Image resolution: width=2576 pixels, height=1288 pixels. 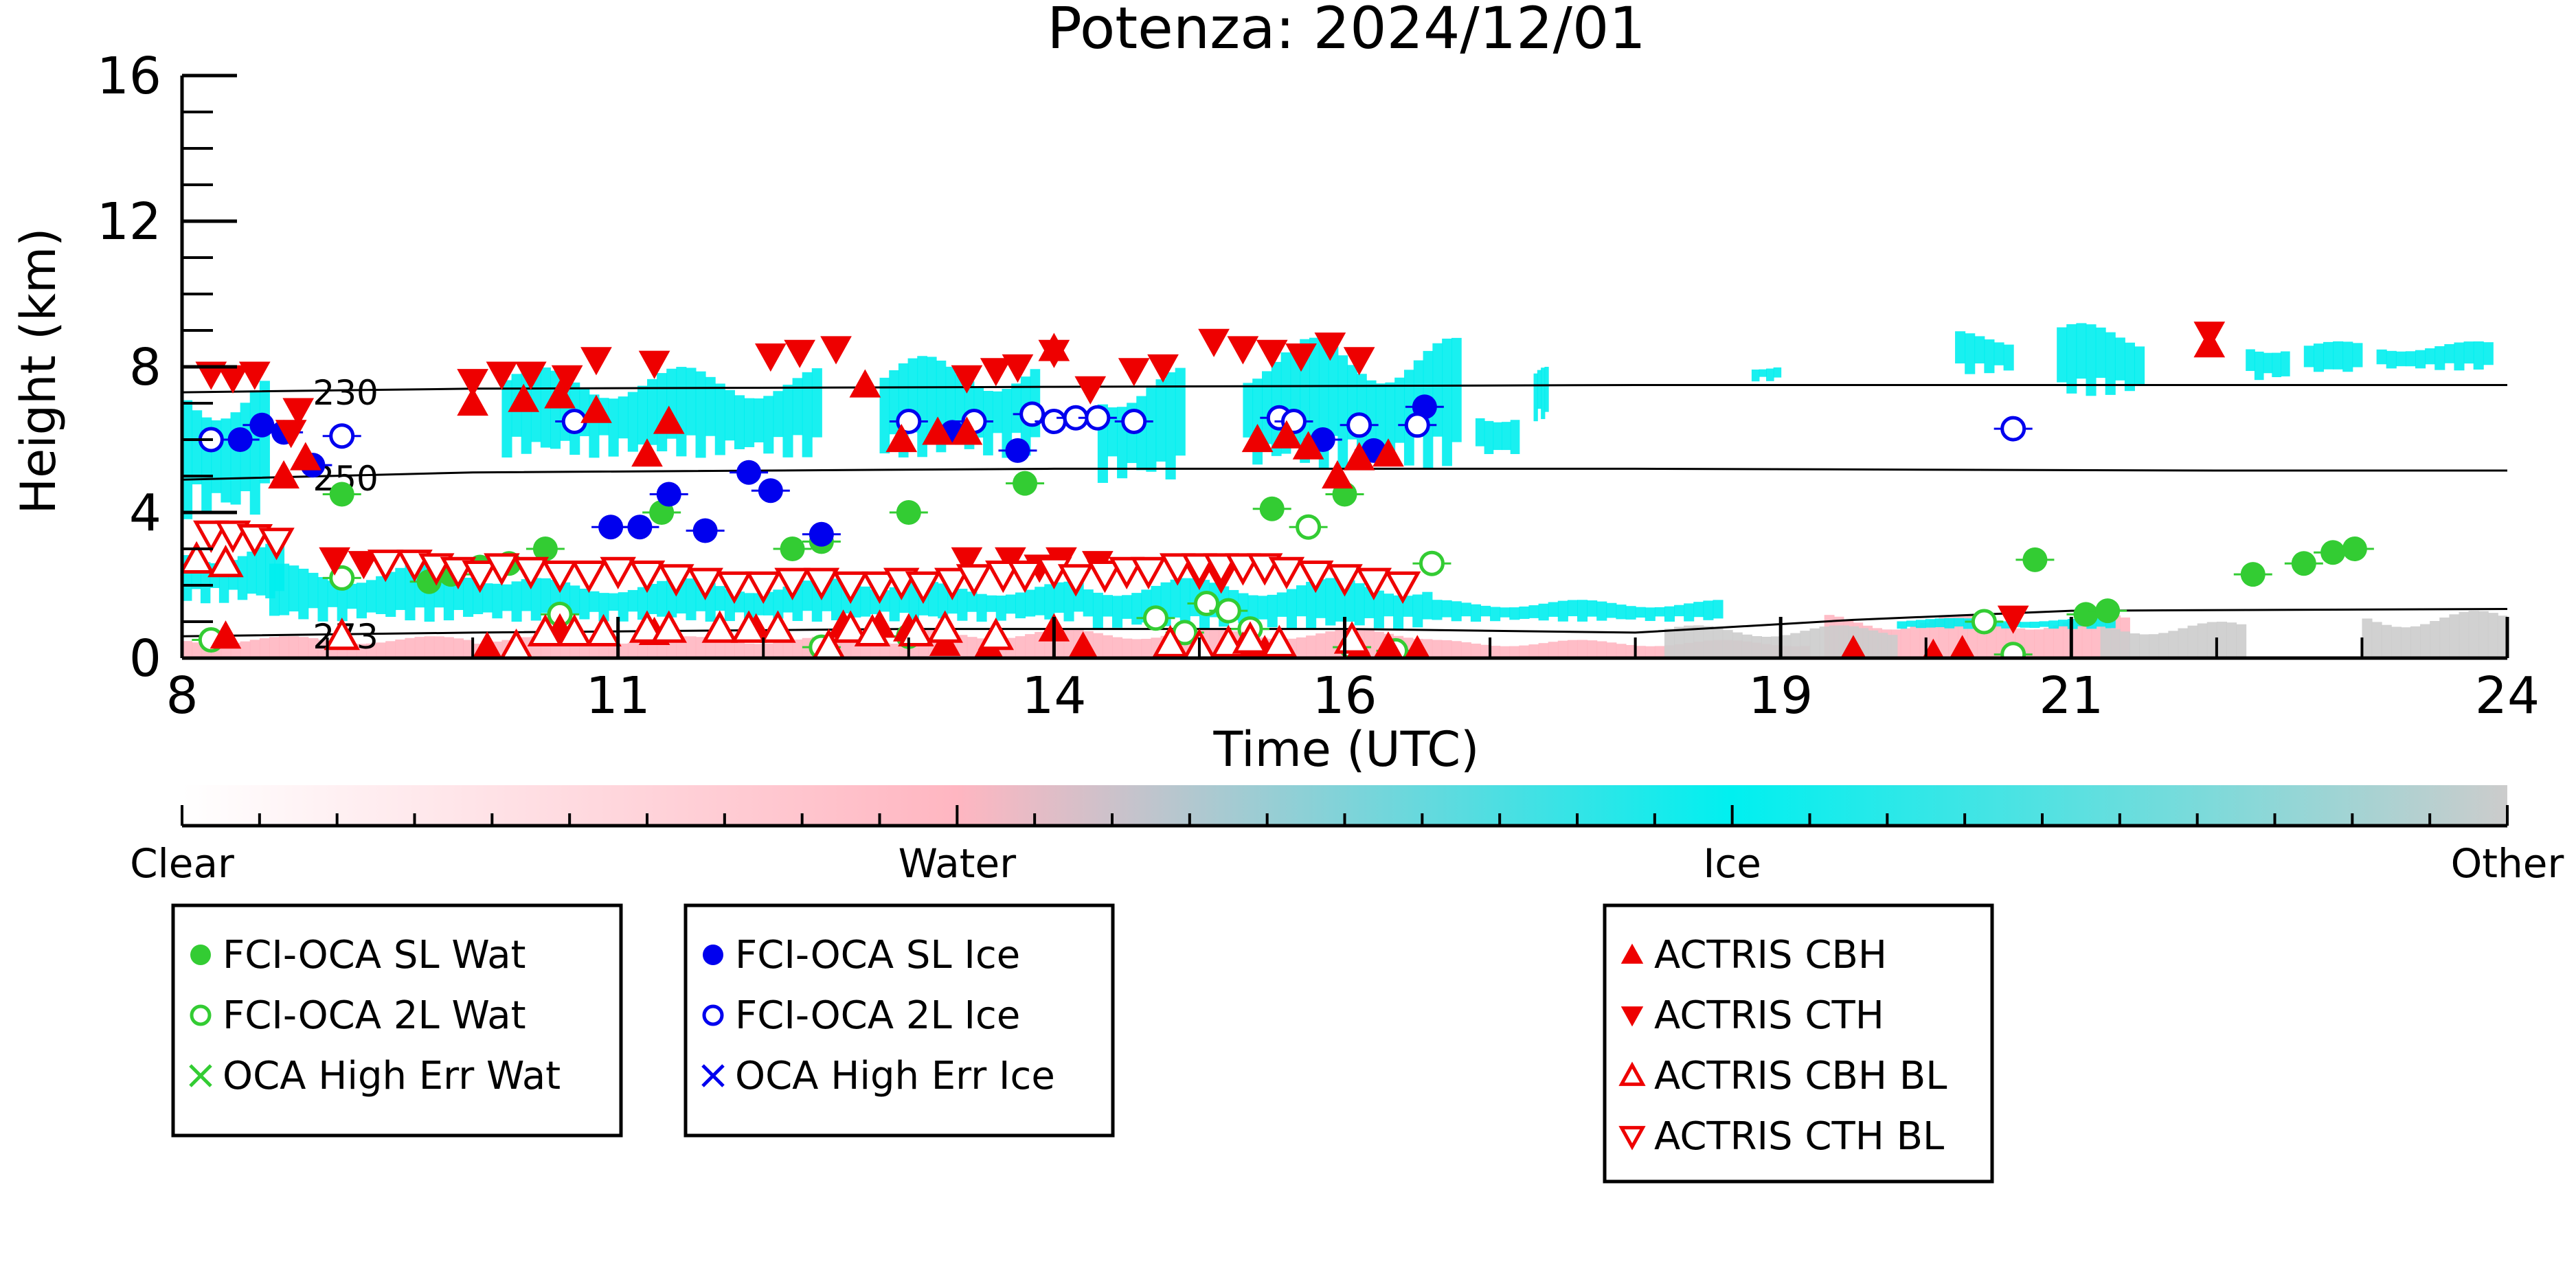 What do you see at coordinates (392, 1076) in the screenshot?
I see `legend-label: OCA High Err Wat` at bounding box center [392, 1076].